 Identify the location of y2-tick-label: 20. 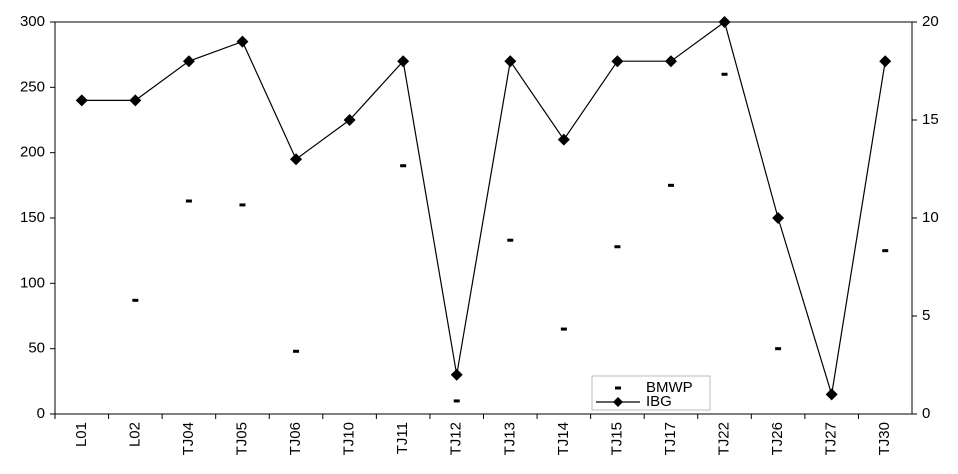
(930, 21).